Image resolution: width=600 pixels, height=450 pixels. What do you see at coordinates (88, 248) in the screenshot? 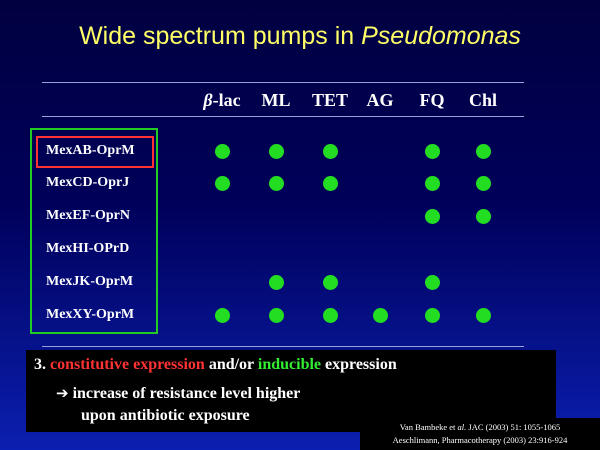
I see `pump-name: MexHI-OPrD` at bounding box center [88, 248].